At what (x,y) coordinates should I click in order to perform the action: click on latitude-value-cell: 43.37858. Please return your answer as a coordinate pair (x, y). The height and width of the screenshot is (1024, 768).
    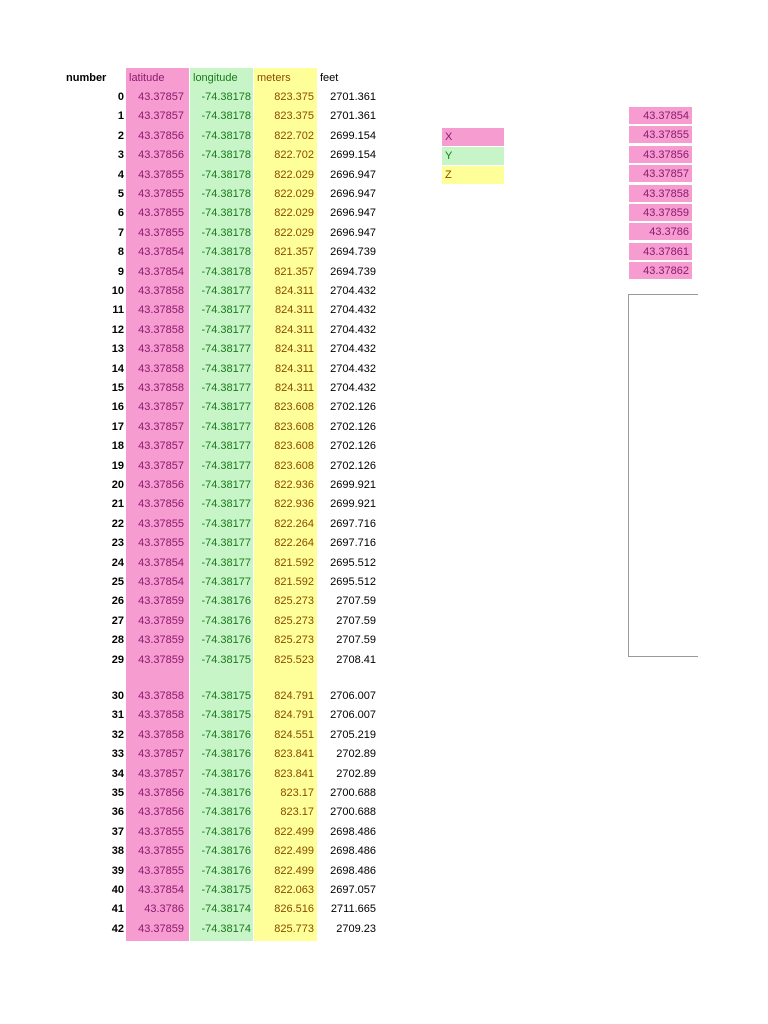
    Looking at the image, I should click on (660, 193).